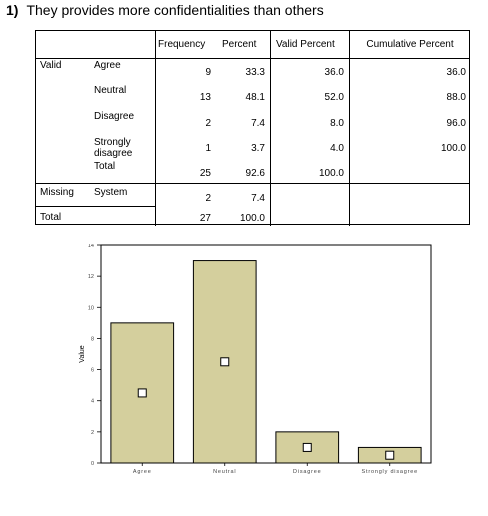  Describe the element at coordinates (331, 173) in the screenshot. I see `cell-valid-percent: 100.0` at that location.